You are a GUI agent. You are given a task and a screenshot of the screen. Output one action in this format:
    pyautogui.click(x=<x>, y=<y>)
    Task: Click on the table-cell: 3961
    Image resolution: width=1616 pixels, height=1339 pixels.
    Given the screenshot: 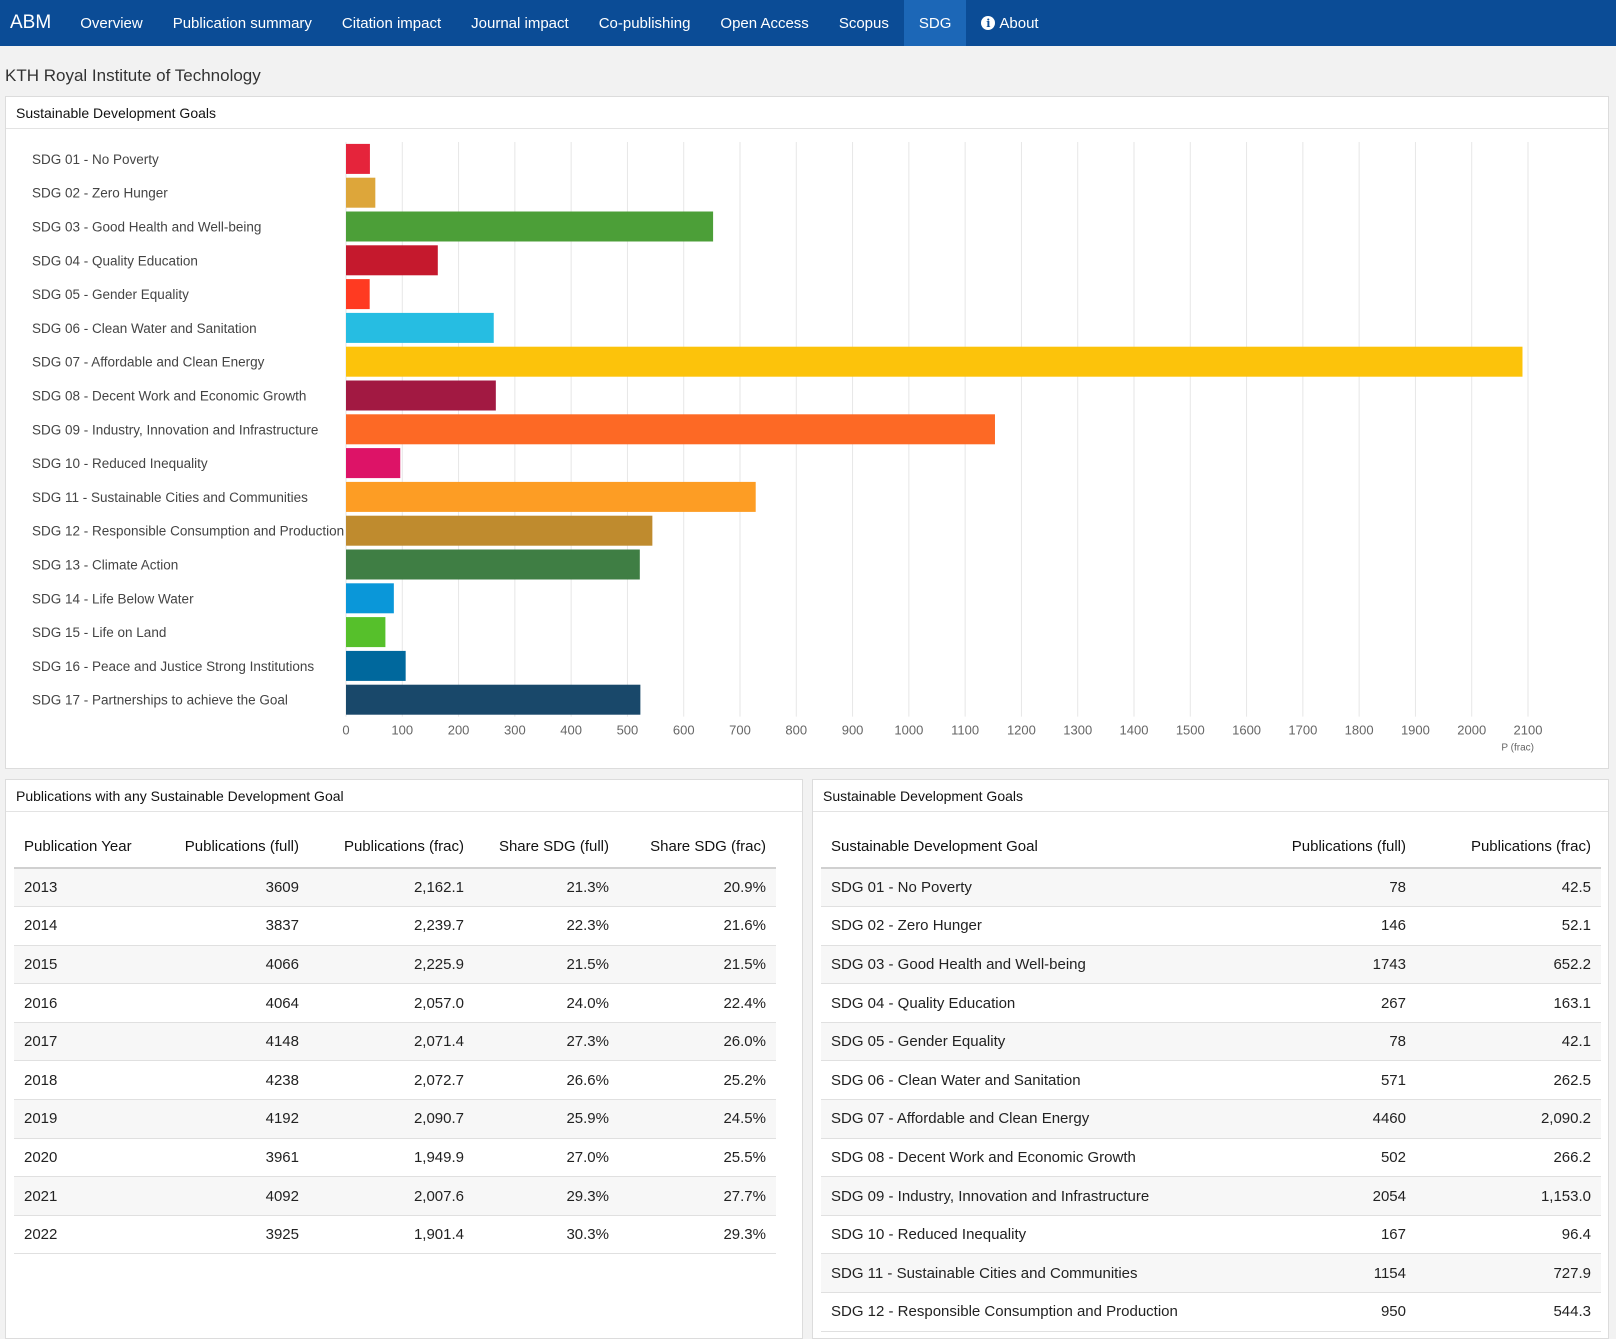 What is the action you would take?
    pyautogui.click(x=236, y=1158)
    